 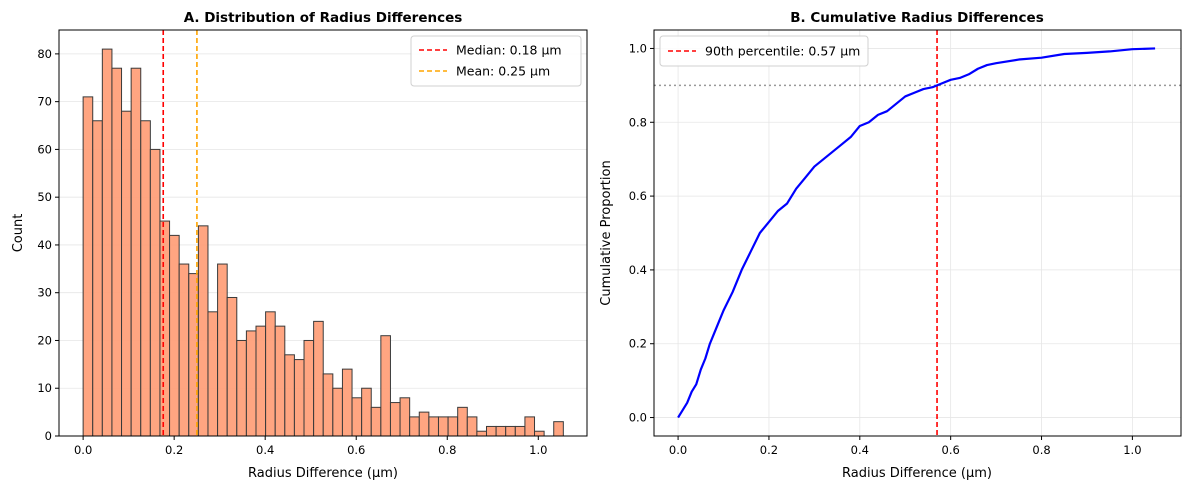 I want to click on chart-b-legend-box, so click(x=764, y=51).